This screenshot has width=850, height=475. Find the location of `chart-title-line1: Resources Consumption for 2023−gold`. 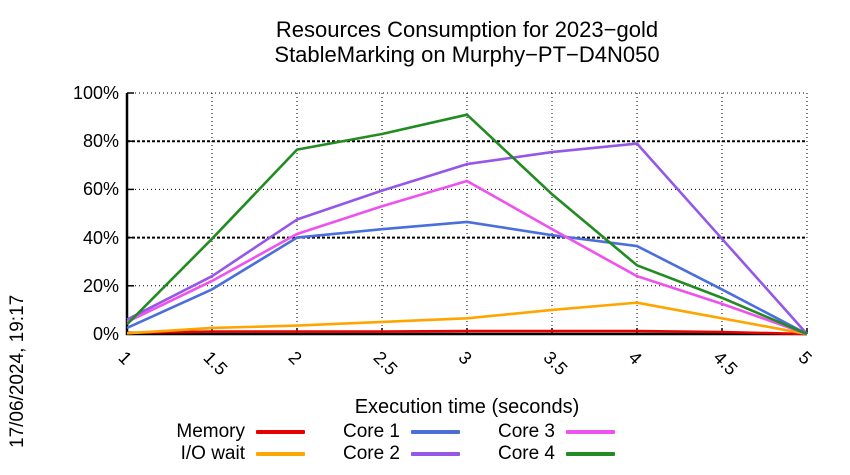

chart-title-line1: Resources Consumption for 2023−gold is located at coordinates (467, 29).